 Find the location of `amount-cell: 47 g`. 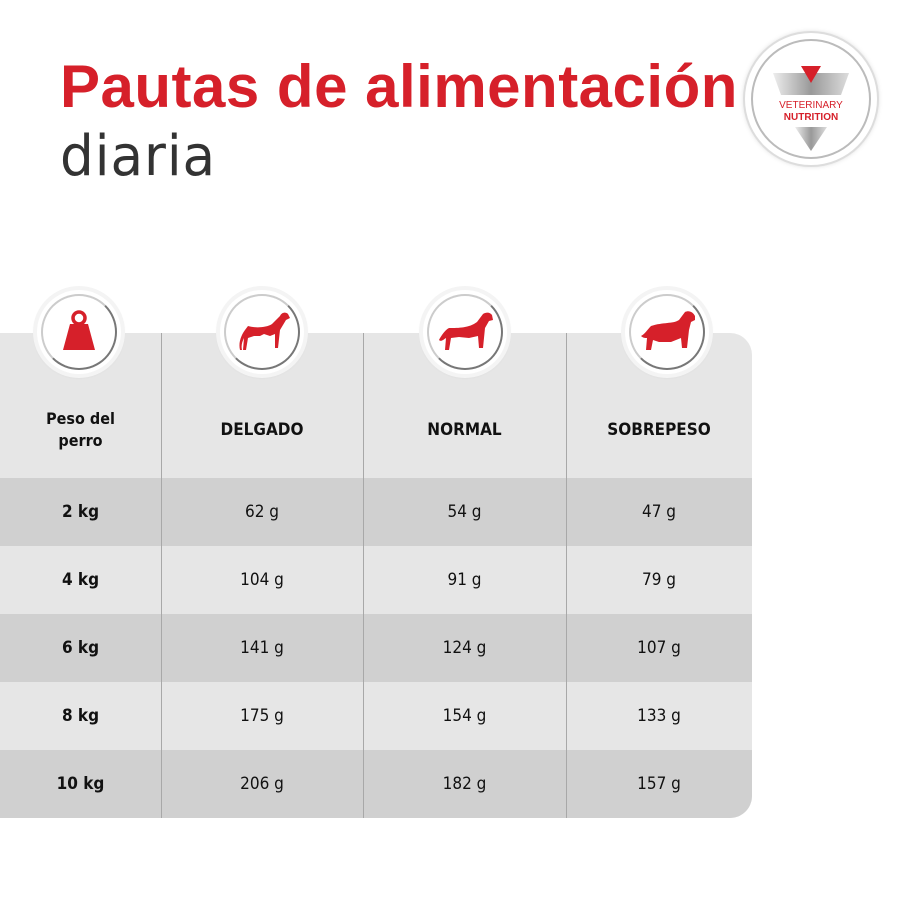

amount-cell: 47 g is located at coordinates (659, 512).